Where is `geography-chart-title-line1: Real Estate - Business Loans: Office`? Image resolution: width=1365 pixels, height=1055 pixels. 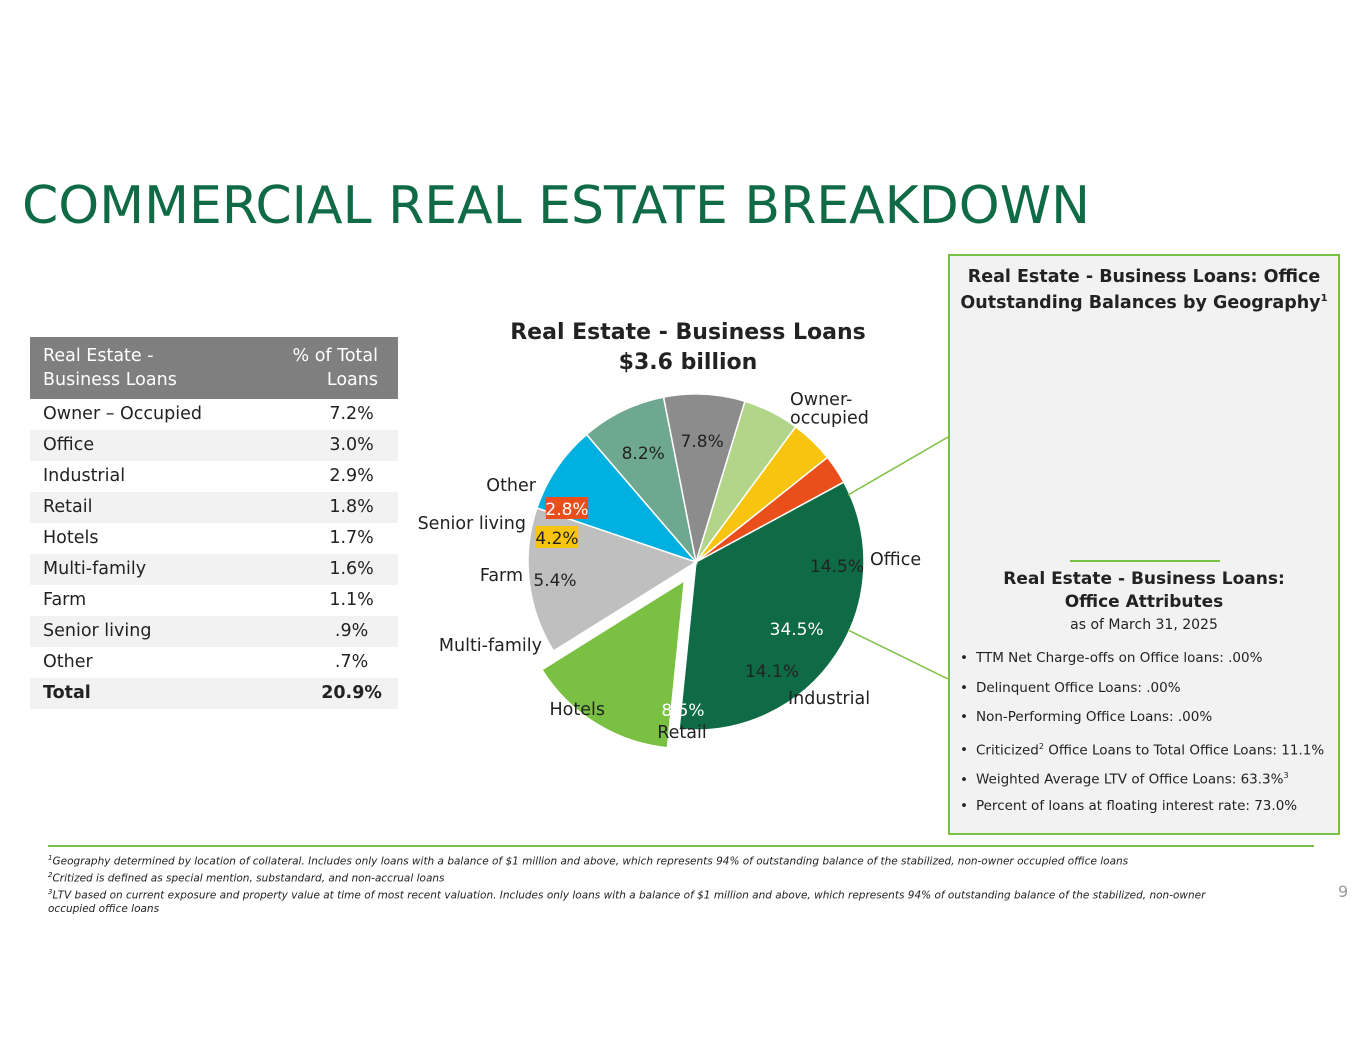
geography-chart-title-line1: Real Estate - Business Loans: Office is located at coordinates (1144, 277).